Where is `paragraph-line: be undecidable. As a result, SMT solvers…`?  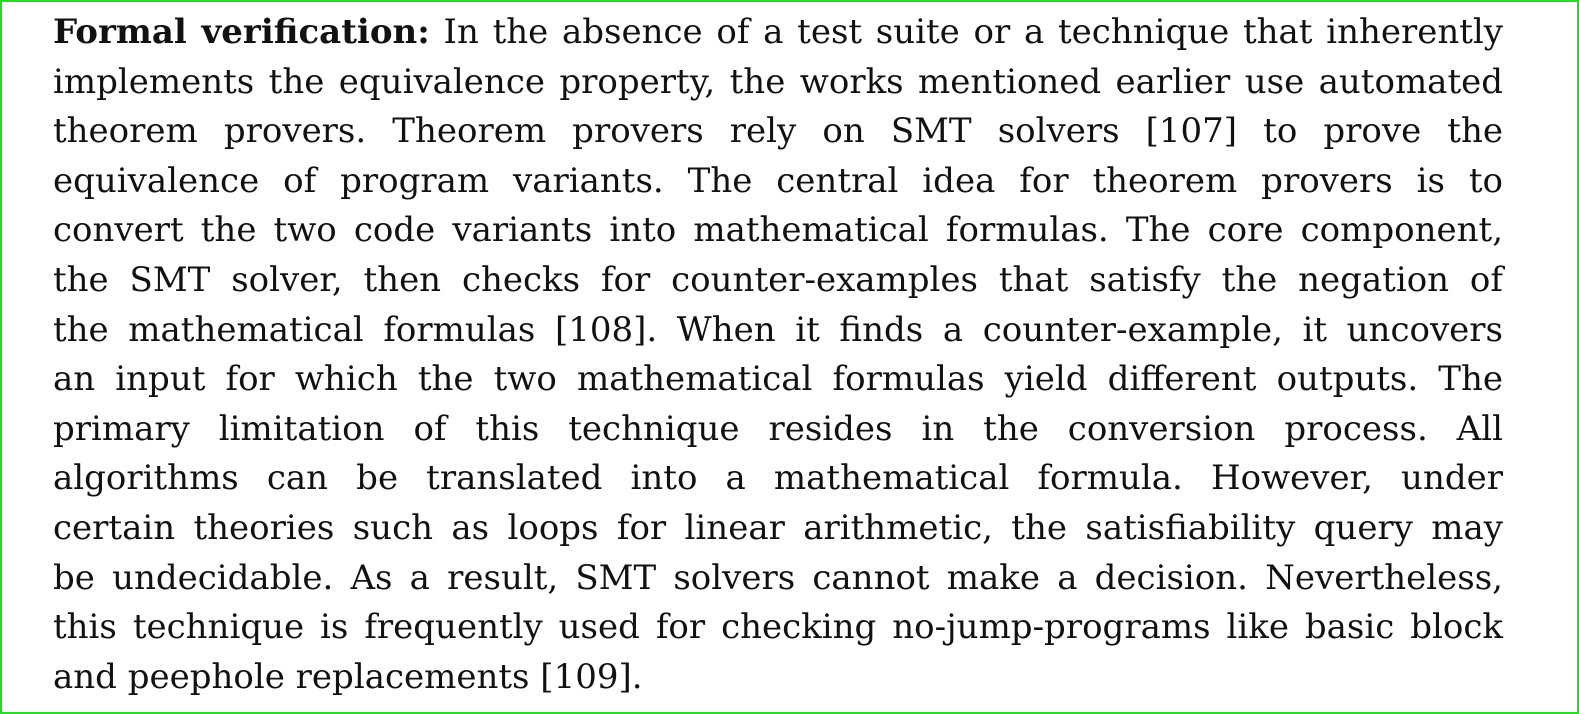
paragraph-line: be undecidable. As a result, SMT solvers… is located at coordinates (778, 577).